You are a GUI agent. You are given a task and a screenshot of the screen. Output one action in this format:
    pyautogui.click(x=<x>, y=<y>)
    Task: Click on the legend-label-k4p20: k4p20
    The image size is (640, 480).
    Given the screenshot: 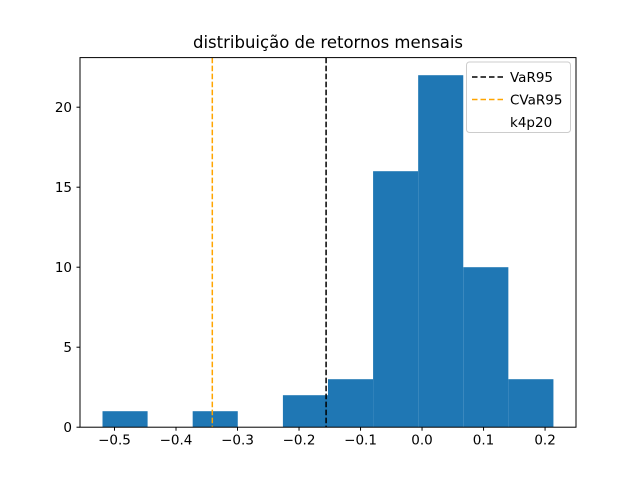 What is the action you would take?
    pyautogui.click(x=531, y=123)
    